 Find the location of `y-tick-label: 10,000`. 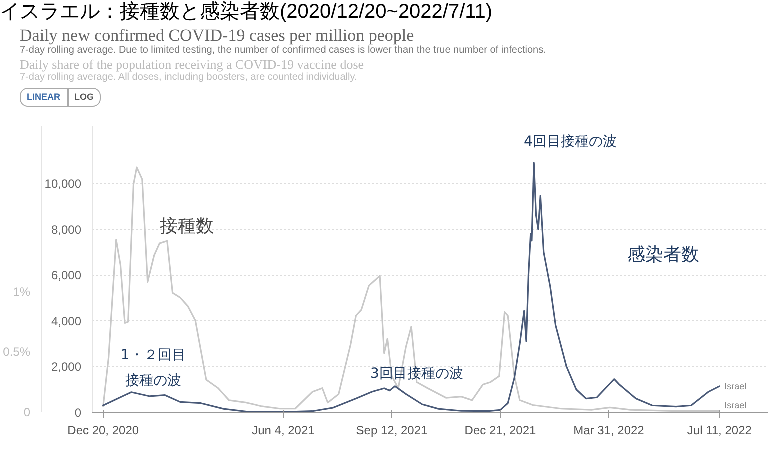

y-tick-label: 10,000 is located at coordinates (63, 184).